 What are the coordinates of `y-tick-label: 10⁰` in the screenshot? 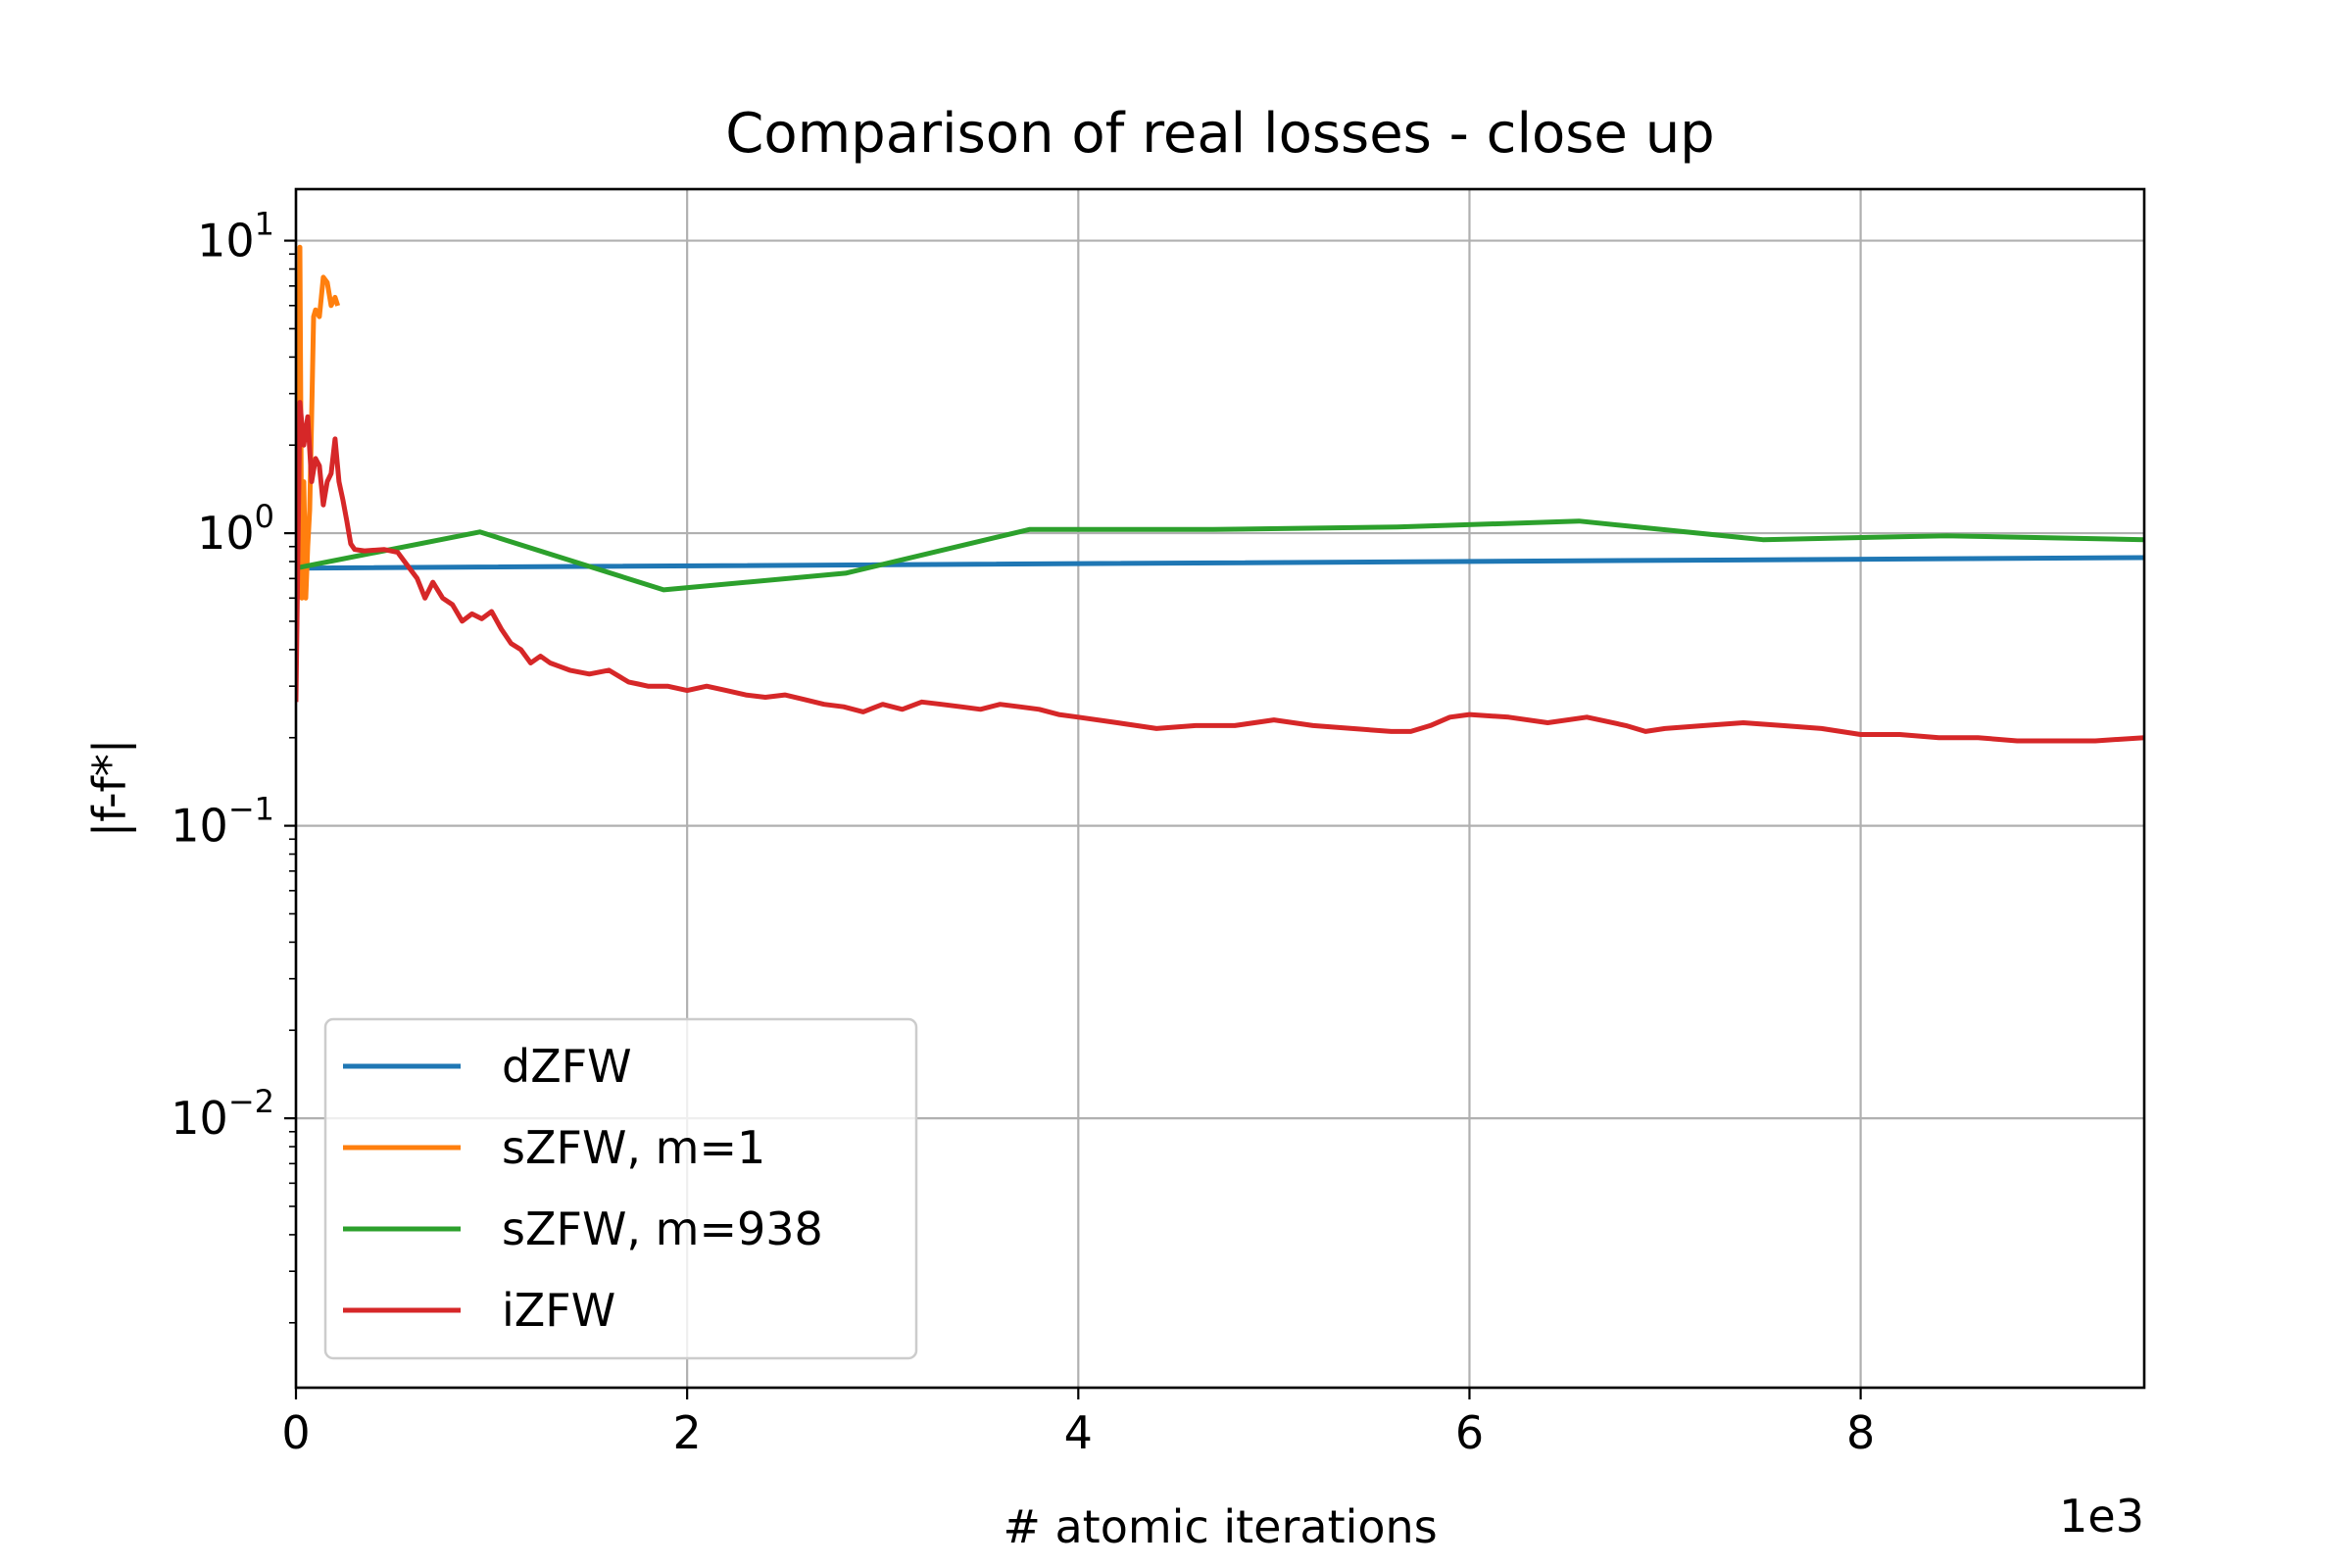 It's located at (235, 529).